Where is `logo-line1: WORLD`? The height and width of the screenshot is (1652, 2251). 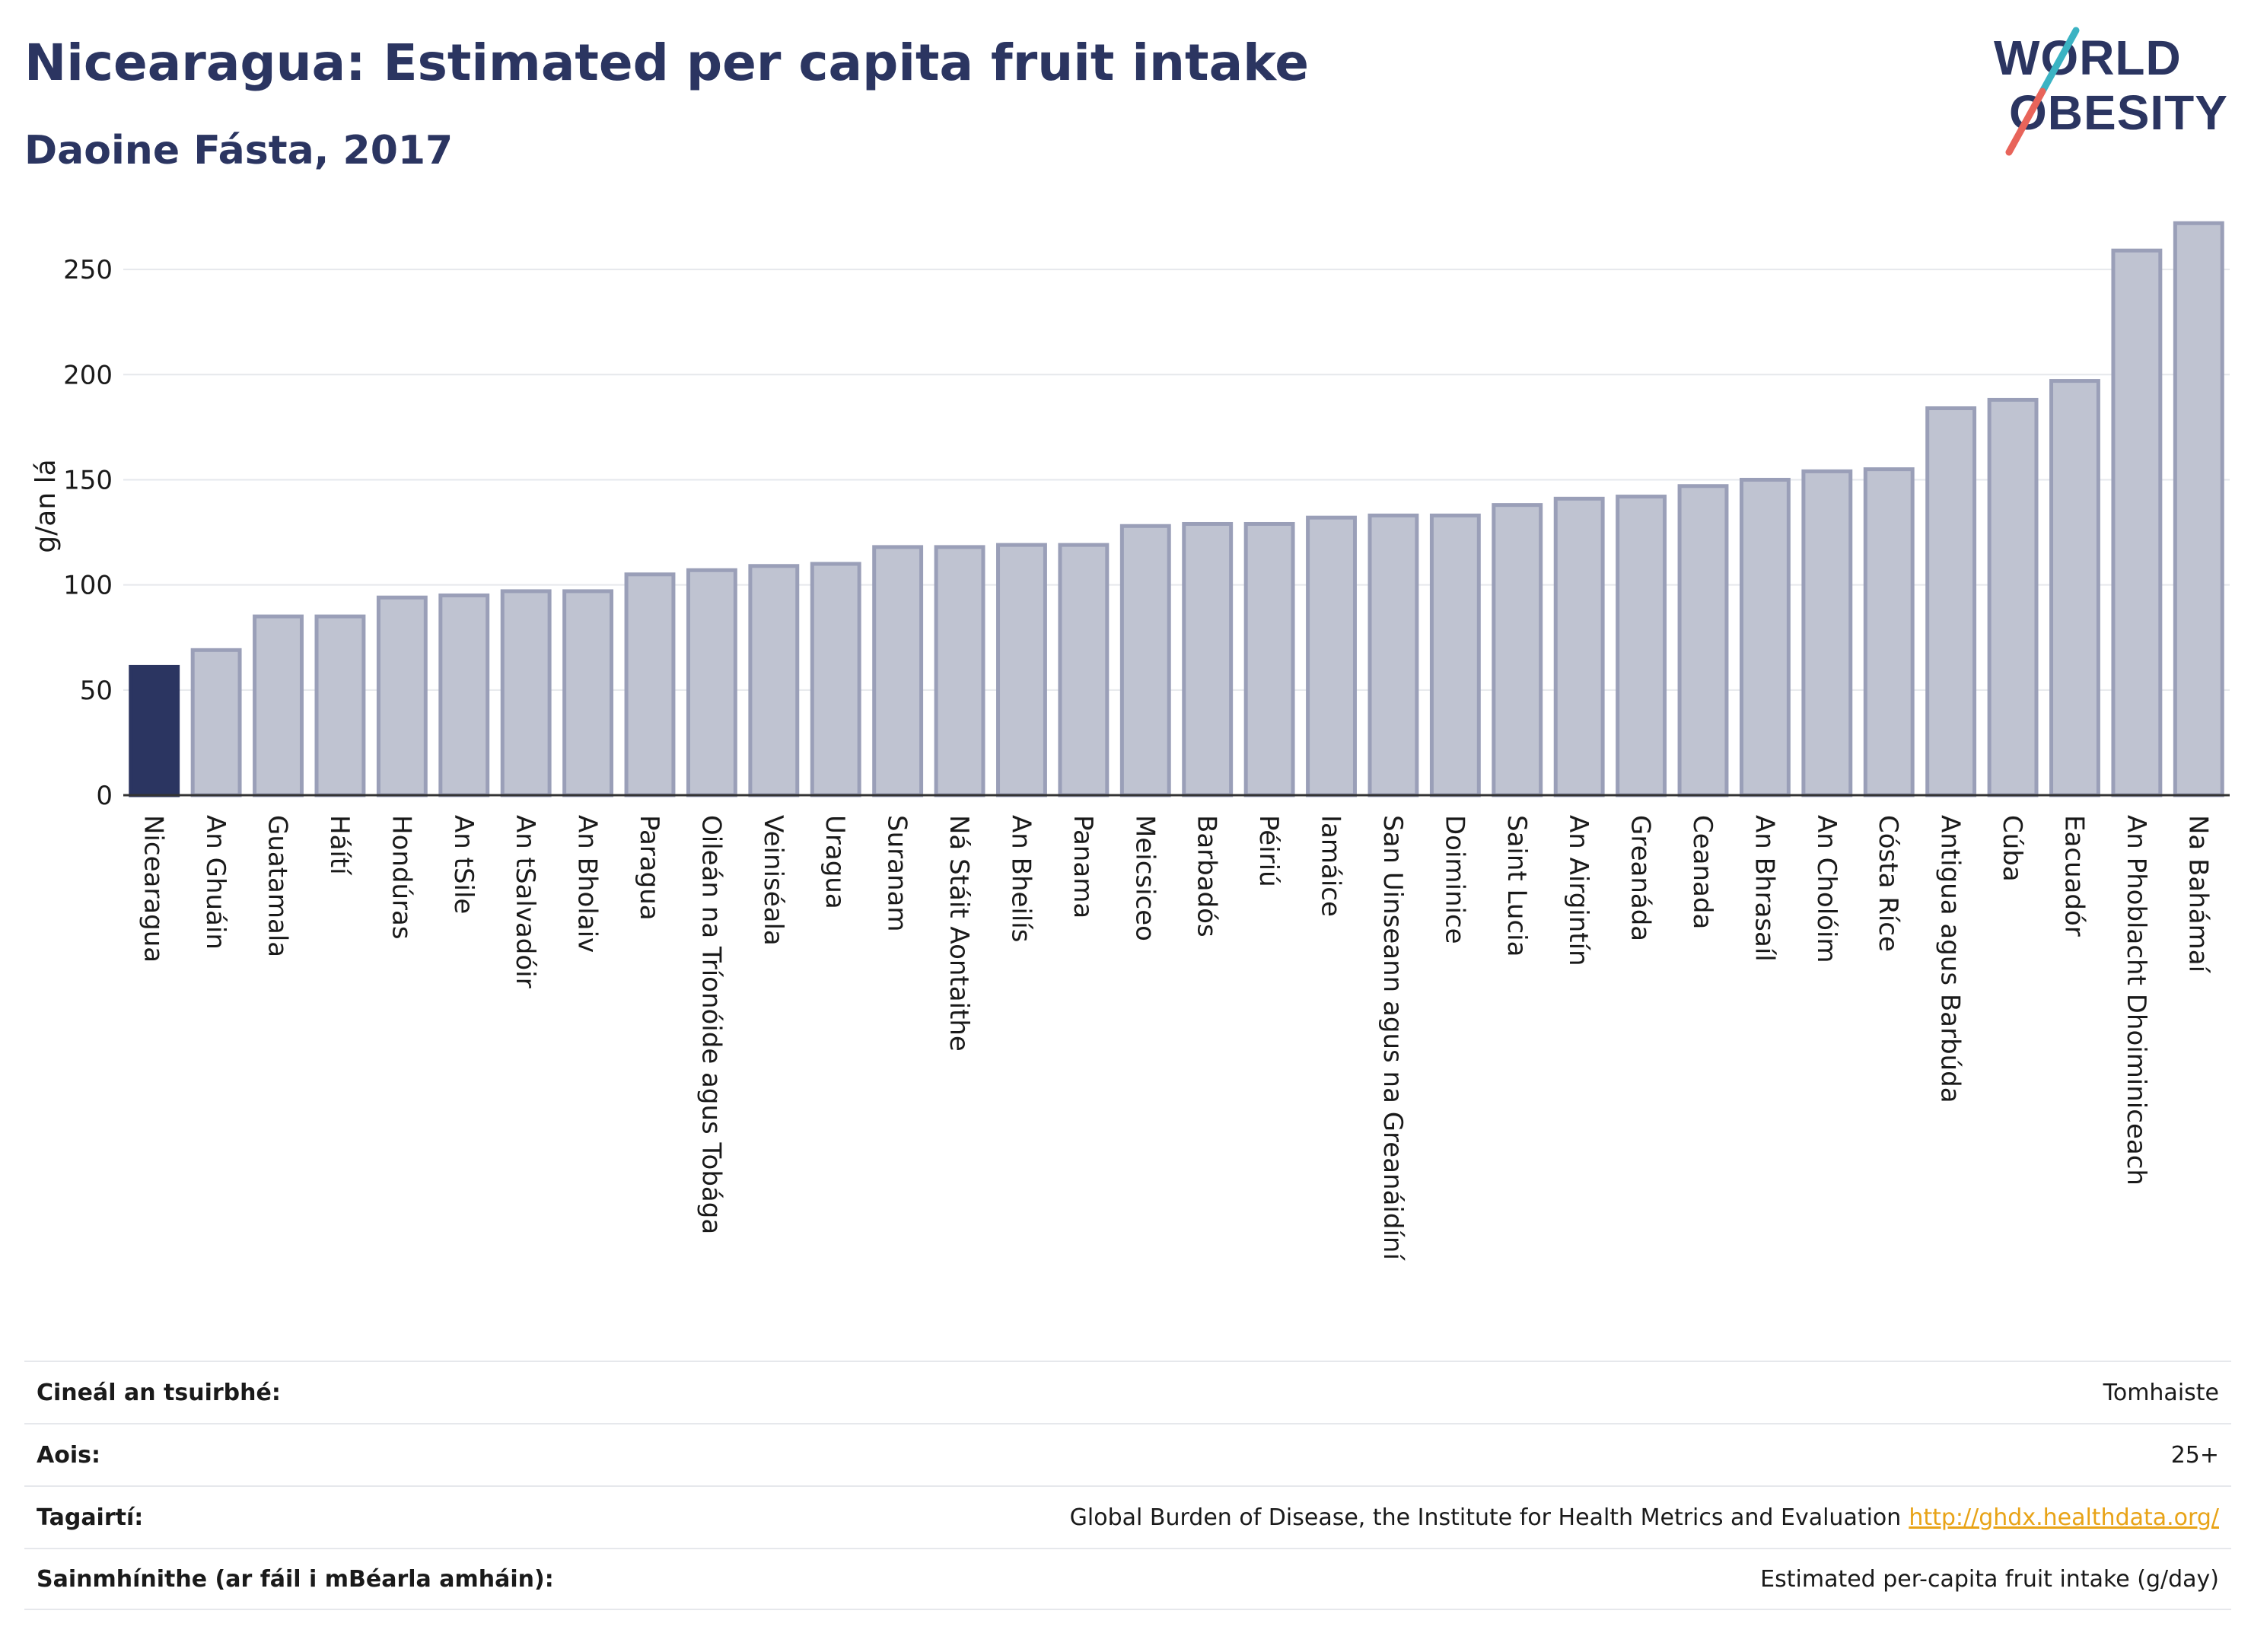
logo-line1: WORLD is located at coordinates (2088, 58).